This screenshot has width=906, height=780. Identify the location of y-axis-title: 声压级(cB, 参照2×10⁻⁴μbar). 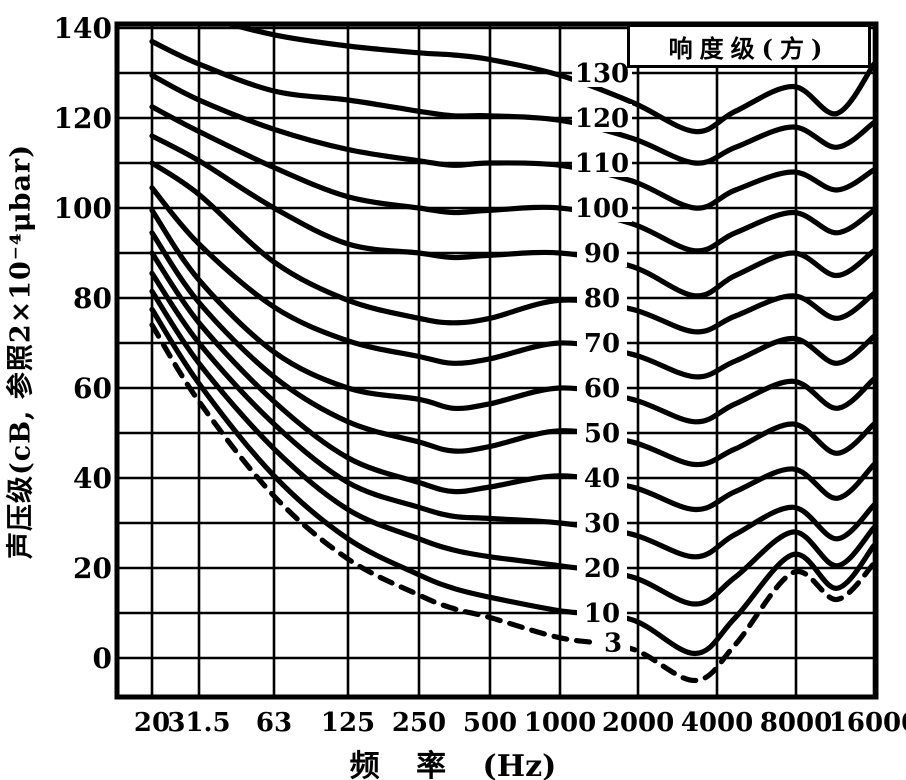
(21, 351).